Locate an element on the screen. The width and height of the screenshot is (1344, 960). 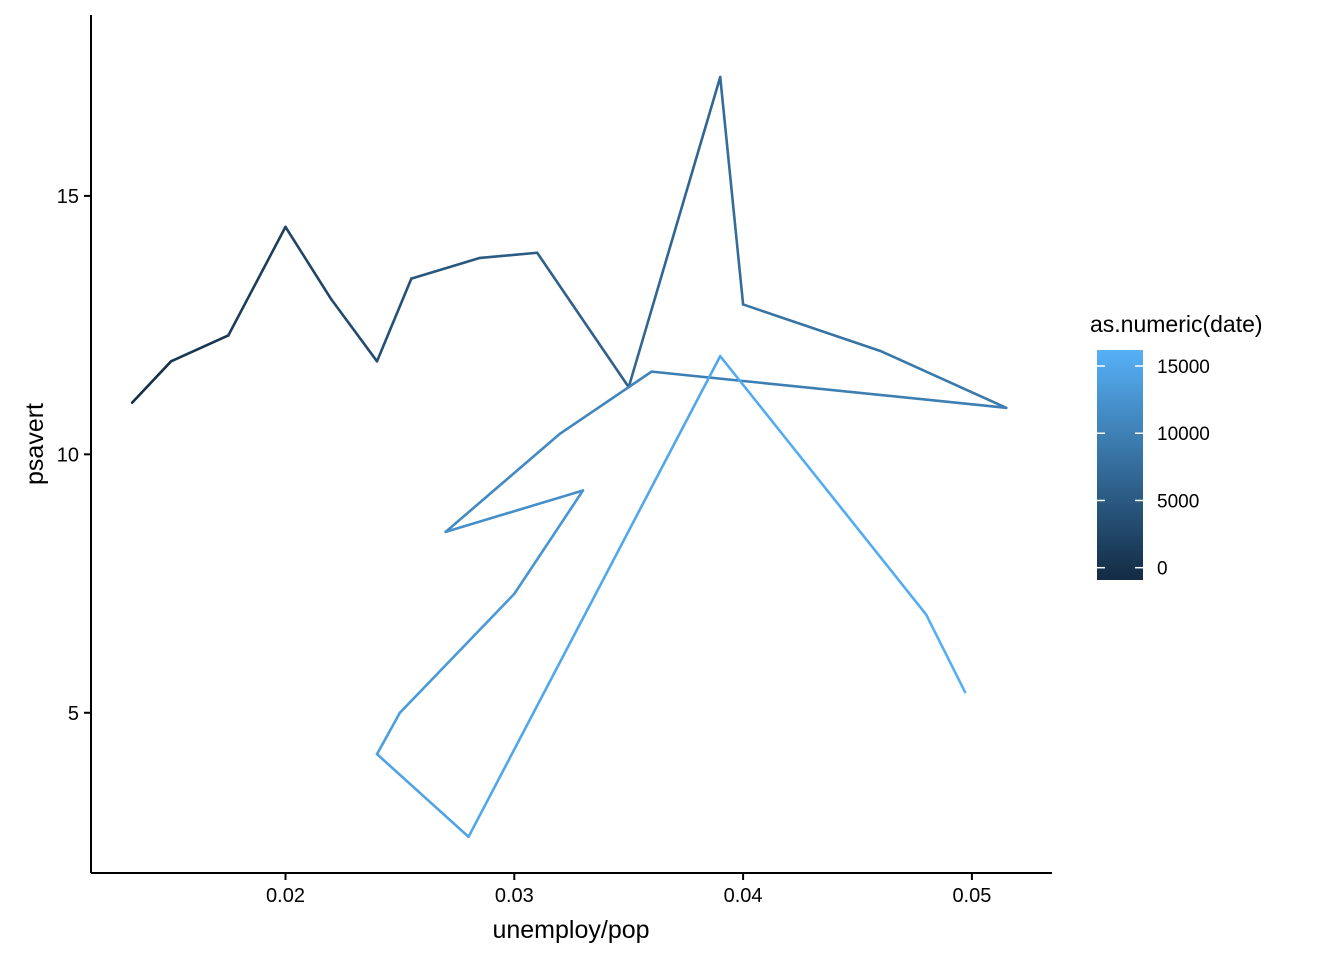
x-tick-label: 0.03 is located at coordinates (514, 896).